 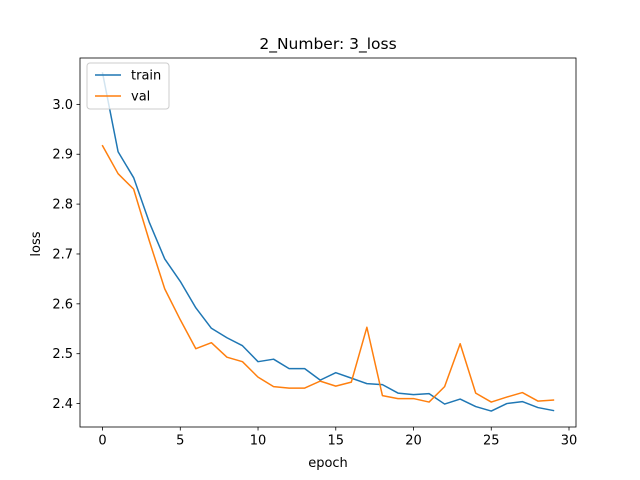 What do you see at coordinates (36, 243) in the screenshot?
I see `y-axis-label: loss` at bounding box center [36, 243].